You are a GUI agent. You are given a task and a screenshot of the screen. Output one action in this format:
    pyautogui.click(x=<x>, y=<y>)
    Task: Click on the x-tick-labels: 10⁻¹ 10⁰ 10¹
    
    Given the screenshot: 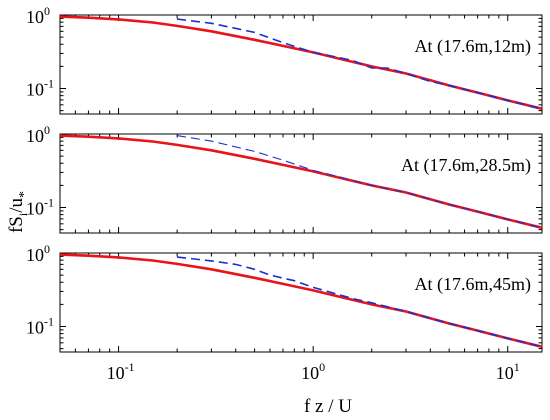 What is the action you would take?
    pyautogui.click(x=313, y=371)
    